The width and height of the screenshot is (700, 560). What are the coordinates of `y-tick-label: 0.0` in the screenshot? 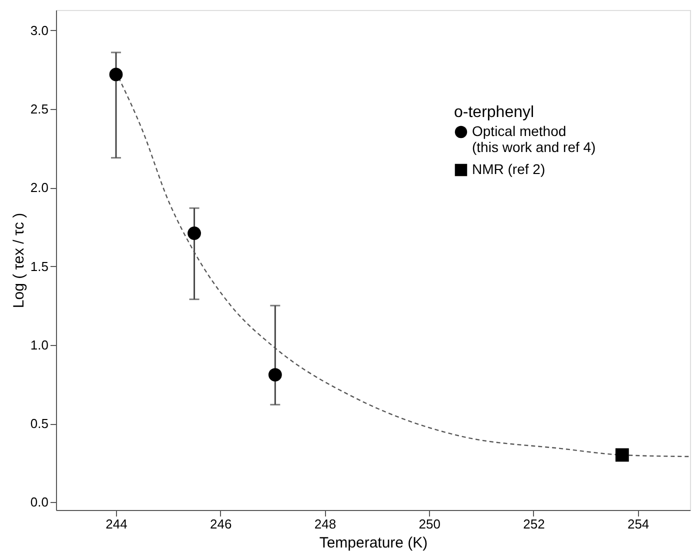 It's located at (39, 502).